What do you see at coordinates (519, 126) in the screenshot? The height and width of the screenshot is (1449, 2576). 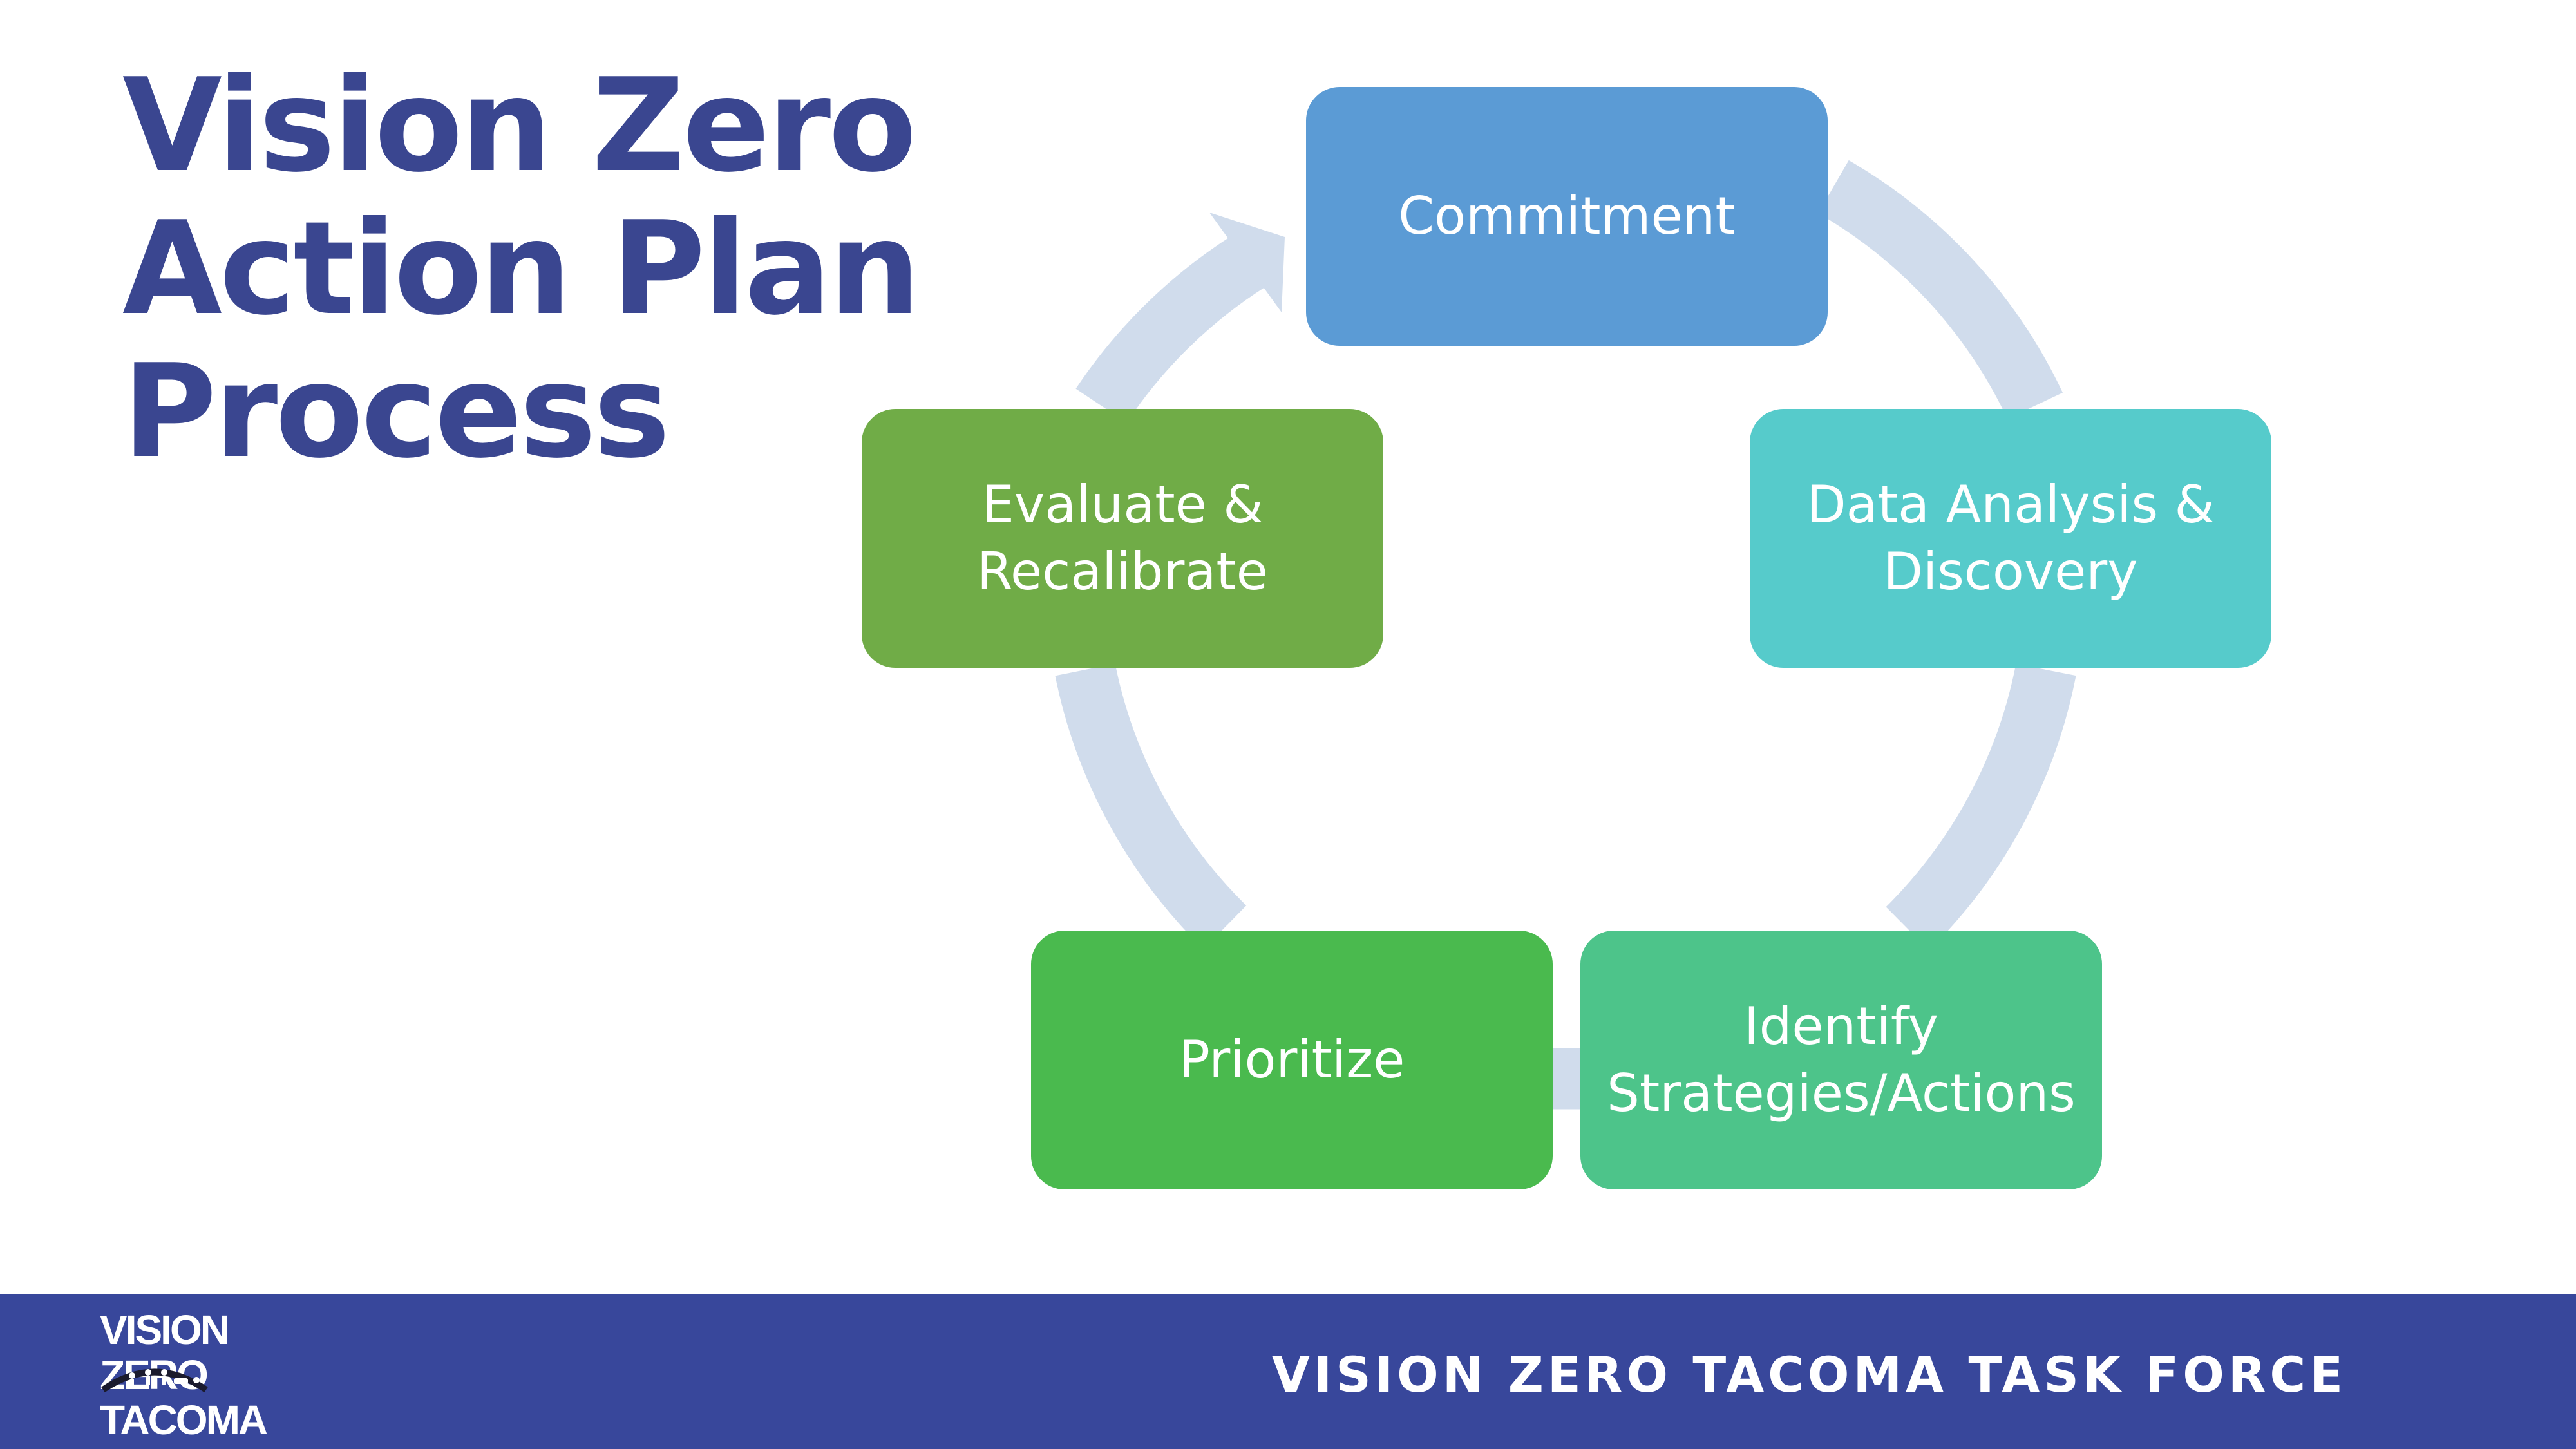 I see `title-line-1: Vision Zero` at bounding box center [519, 126].